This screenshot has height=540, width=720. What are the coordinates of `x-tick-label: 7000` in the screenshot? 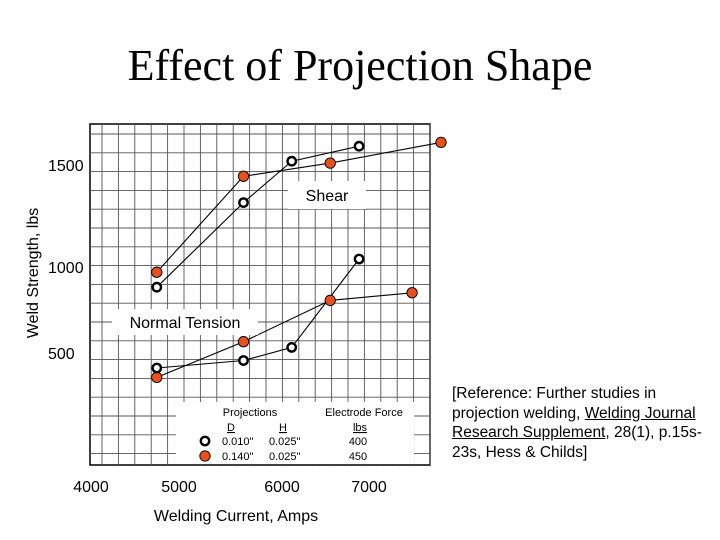 It's located at (369, 487).